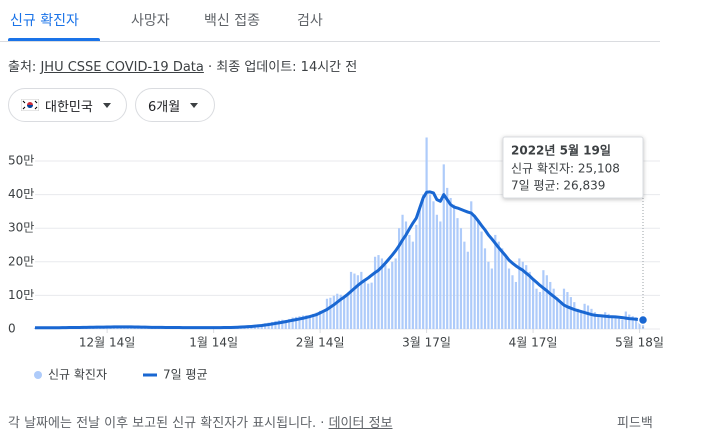 This screenshot has width=708, height=438. Describe the element at coordinates (635, 423) in the screenshot. I see `feedback: 피드백` at that location.